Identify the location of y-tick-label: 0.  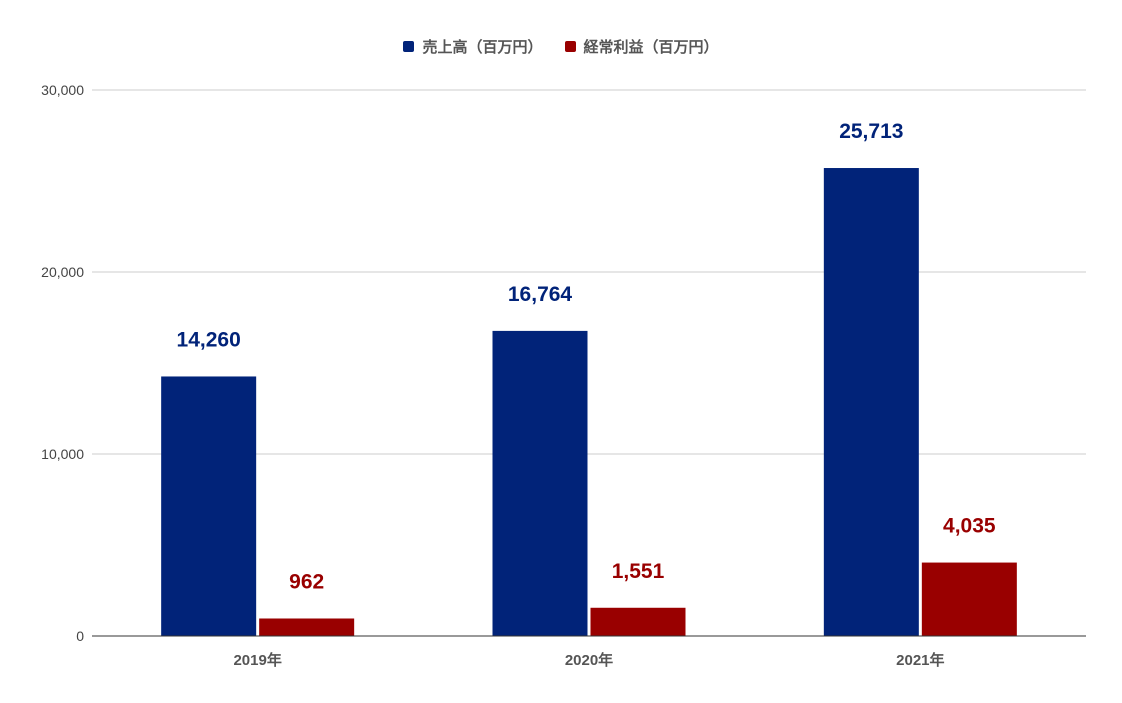
(80, 636).